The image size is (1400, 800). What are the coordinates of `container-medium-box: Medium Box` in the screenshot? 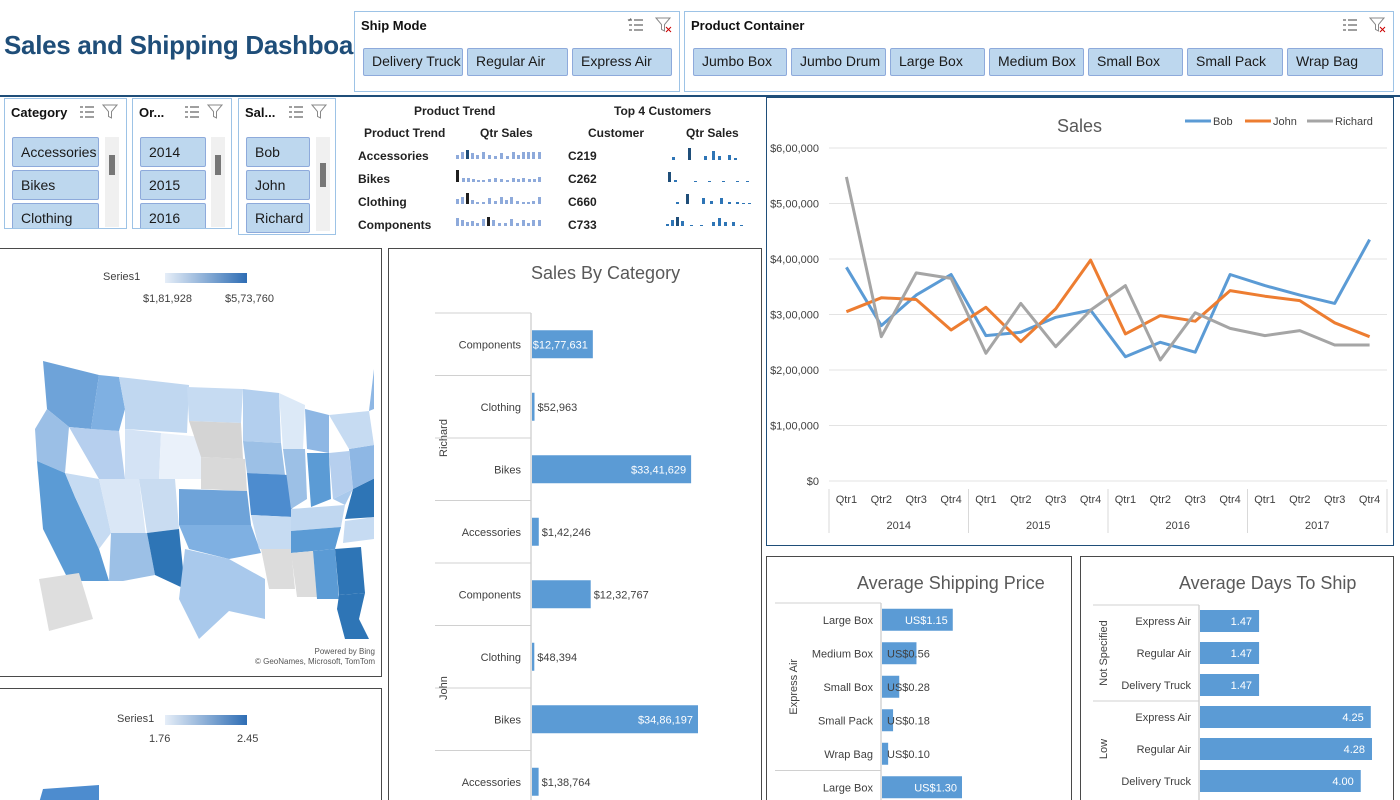 It's located at (1036, 62).